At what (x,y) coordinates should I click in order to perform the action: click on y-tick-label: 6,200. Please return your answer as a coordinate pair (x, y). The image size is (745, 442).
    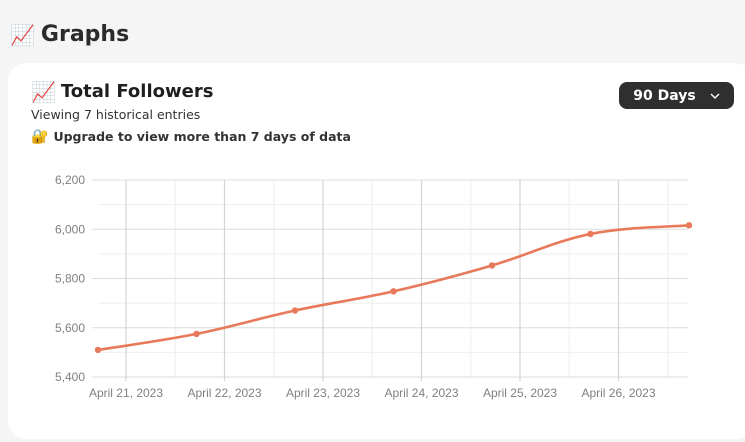
    Looking at the image, I should click on (70, 180).